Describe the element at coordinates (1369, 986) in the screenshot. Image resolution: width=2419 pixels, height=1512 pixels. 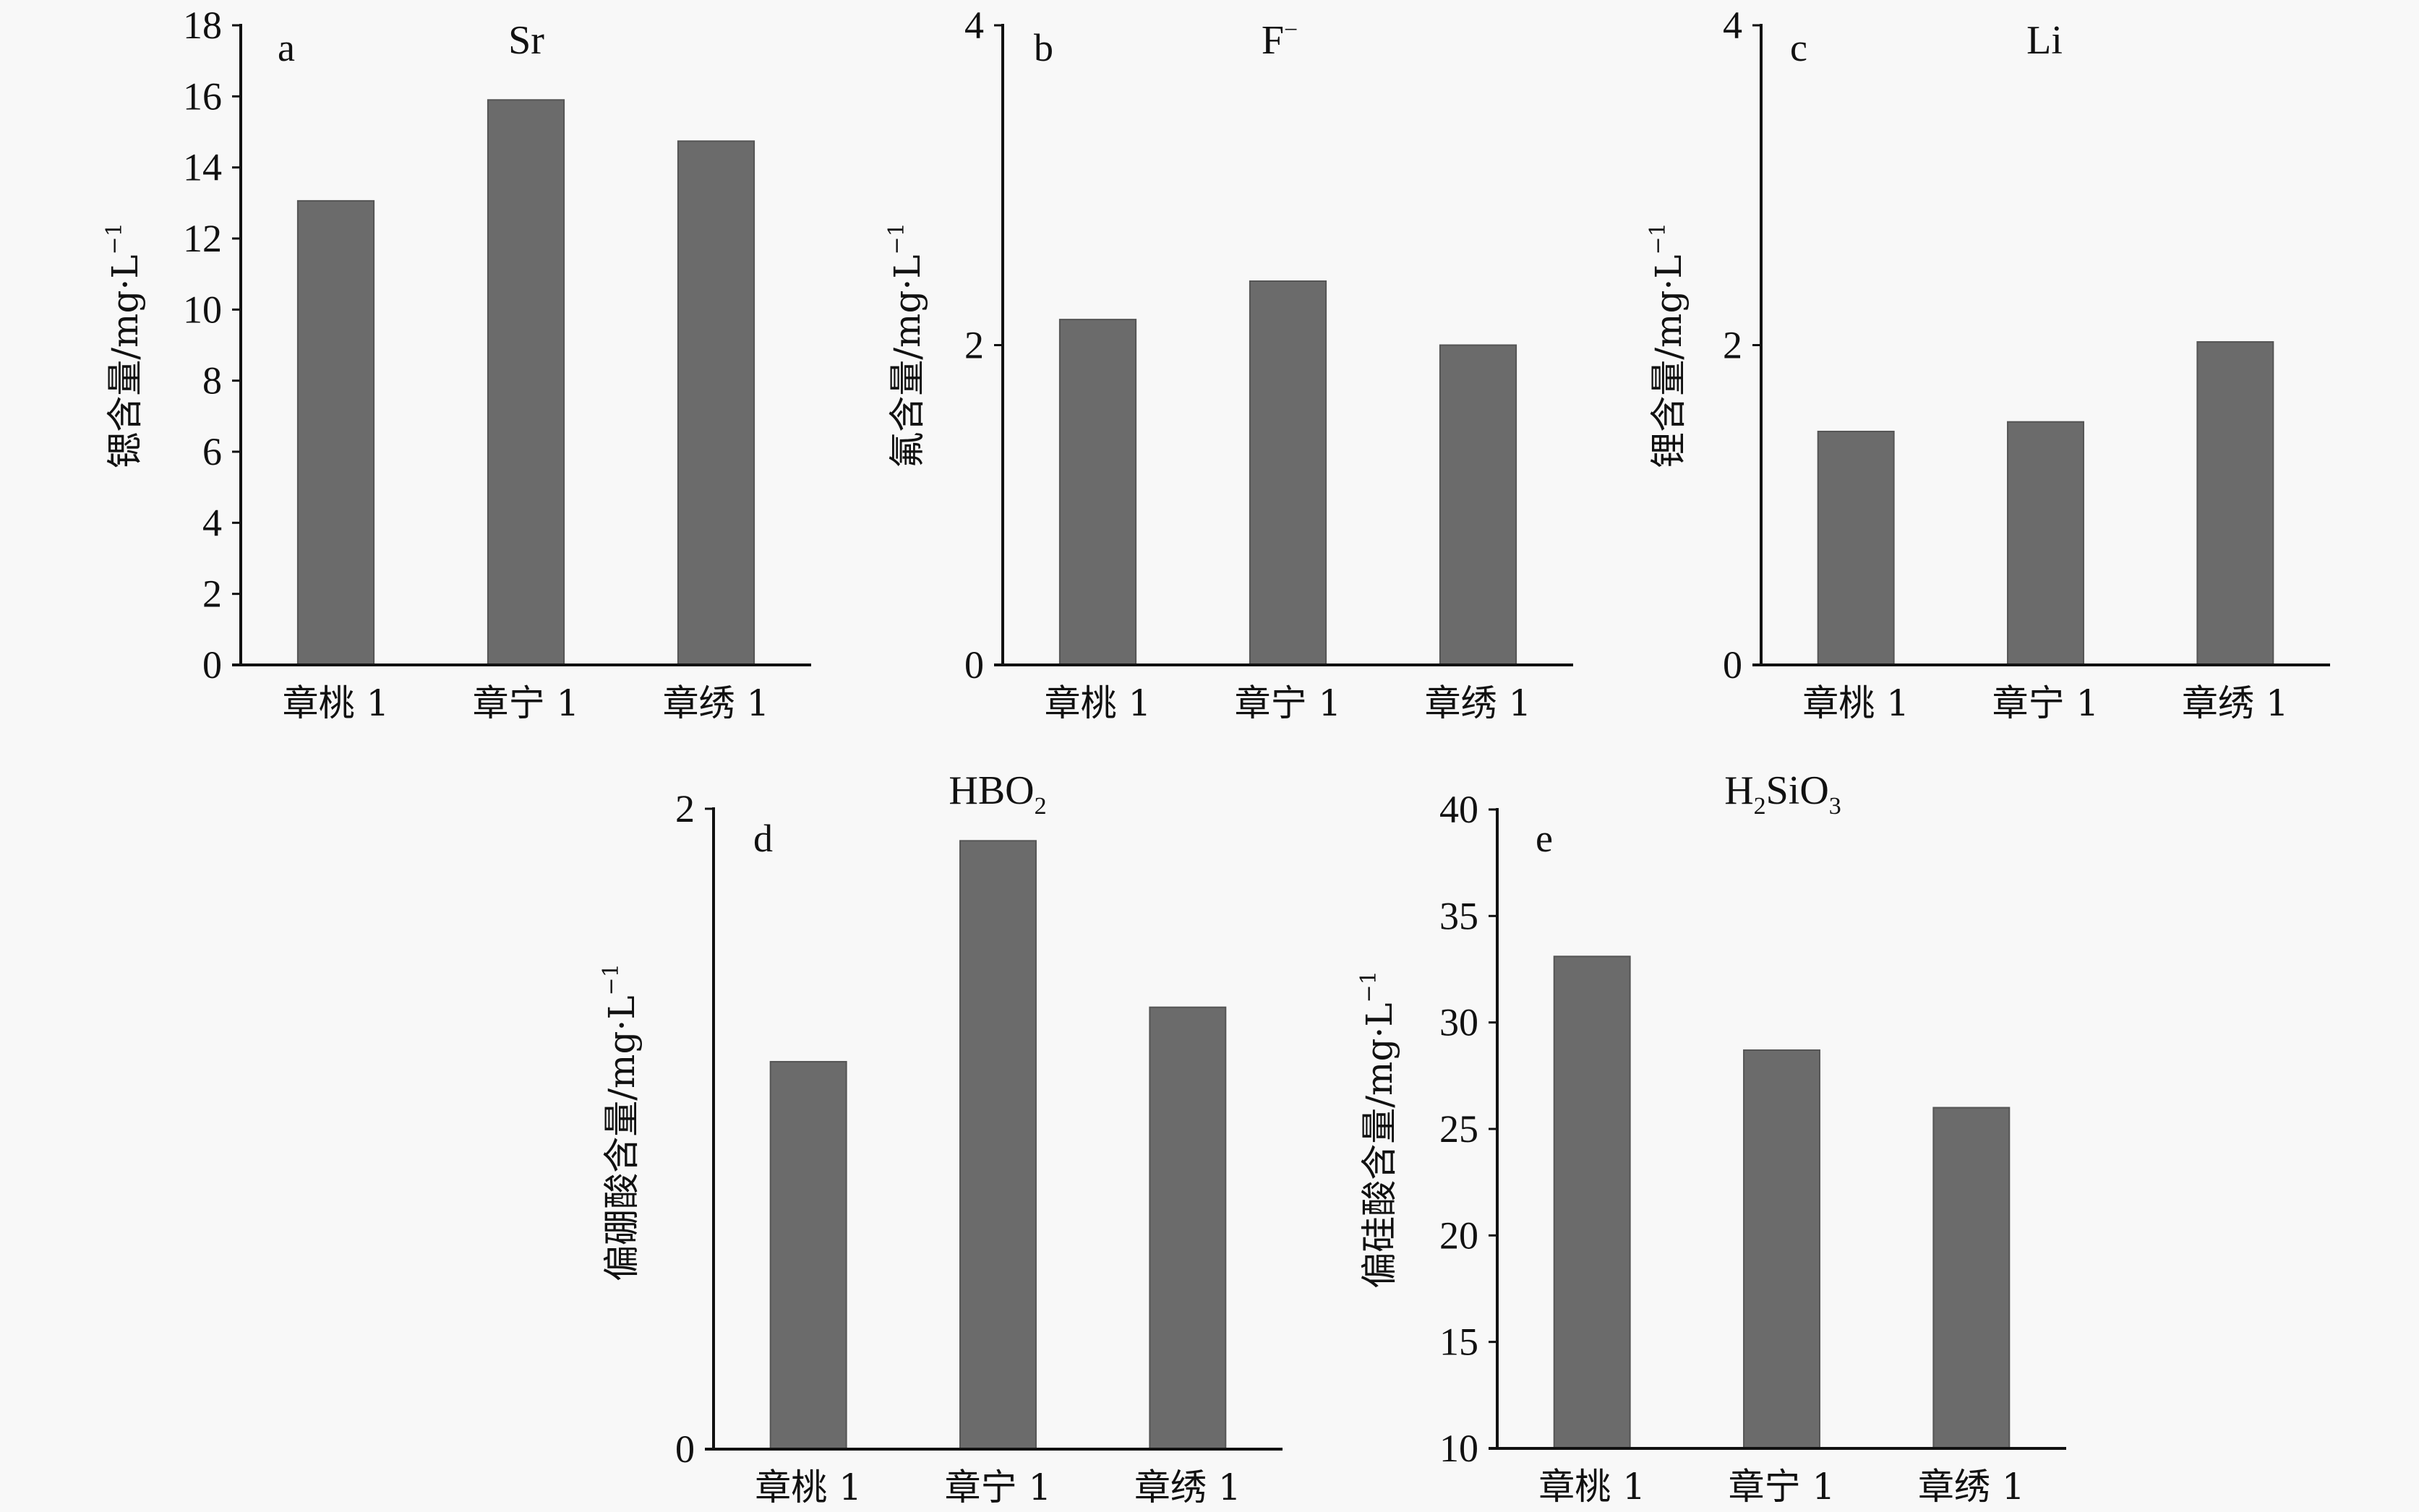
I see `y-axis-label-e-sup: −1` at that location.